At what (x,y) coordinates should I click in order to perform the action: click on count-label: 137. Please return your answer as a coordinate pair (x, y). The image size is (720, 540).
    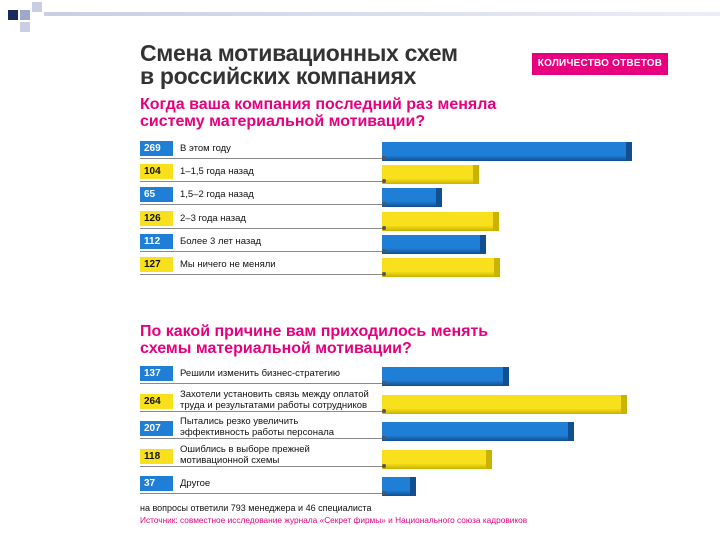
    Looking at the image, I should click on (156, 373).